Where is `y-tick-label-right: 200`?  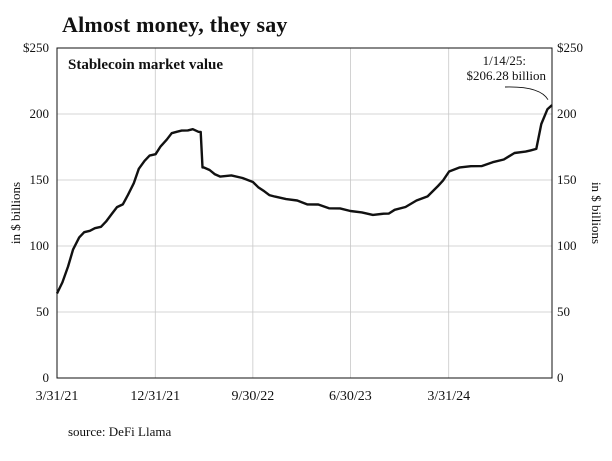
y-tick-label-right: 200 is located at coordinates (567, 113).